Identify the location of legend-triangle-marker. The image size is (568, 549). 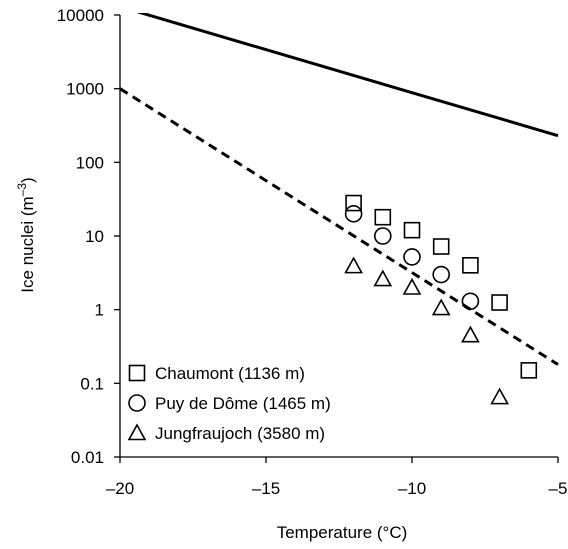
(137, 432).